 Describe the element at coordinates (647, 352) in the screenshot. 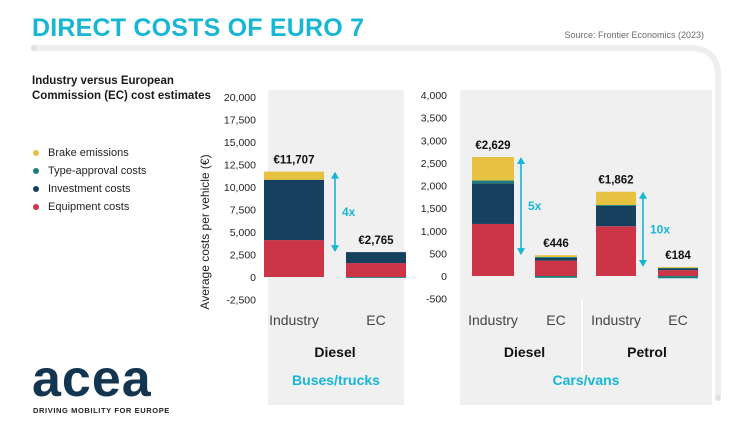

I see `group-label: Petrol` at that location.